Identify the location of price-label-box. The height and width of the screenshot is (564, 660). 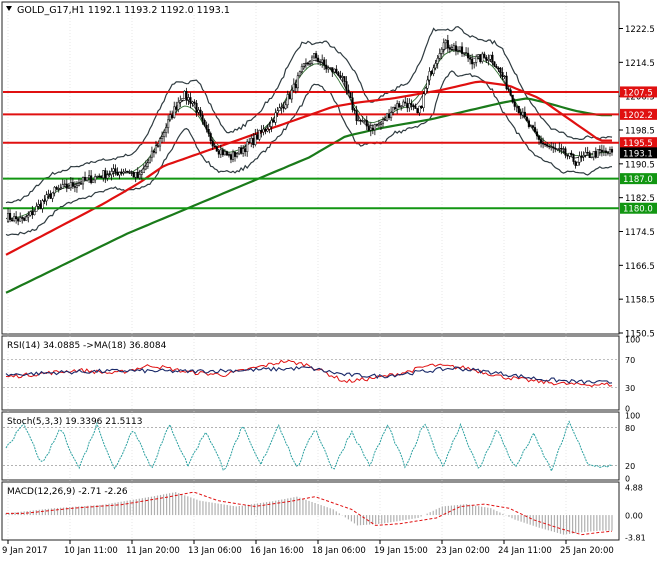
(638, 153).